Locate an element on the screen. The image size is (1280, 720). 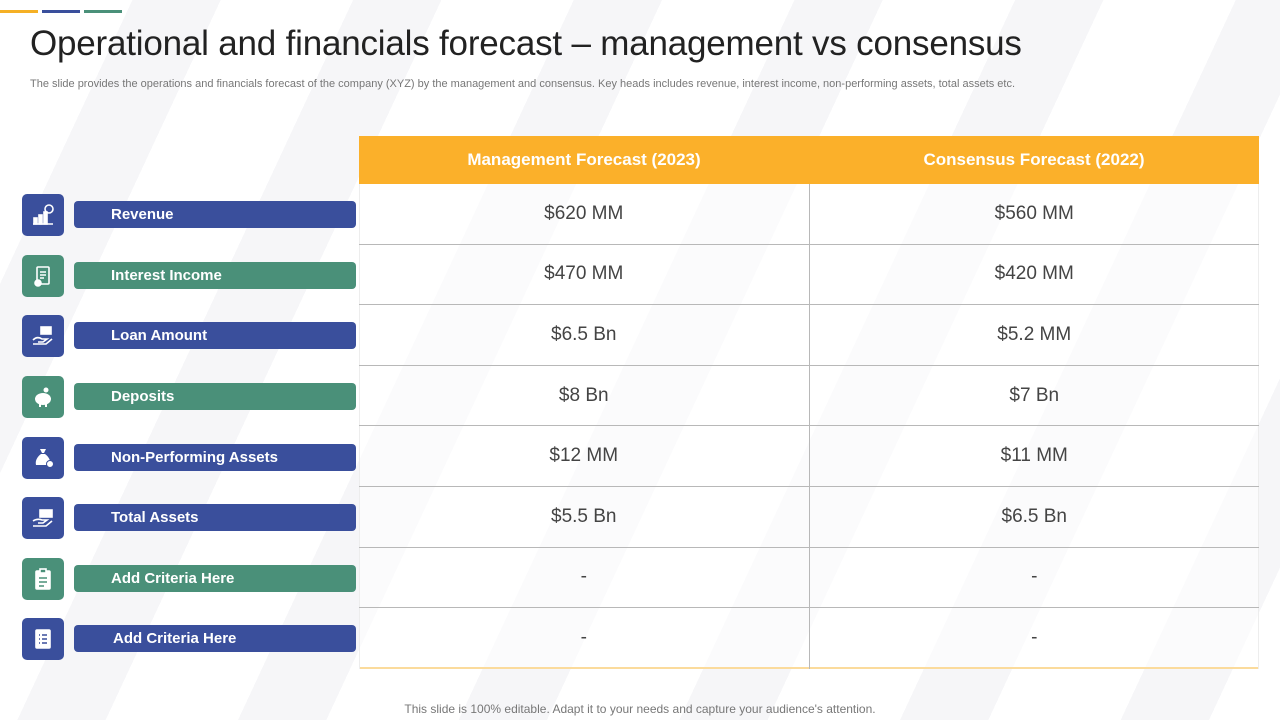
table-row: $620 MM $560 MM is located at coordinates (809, 214).